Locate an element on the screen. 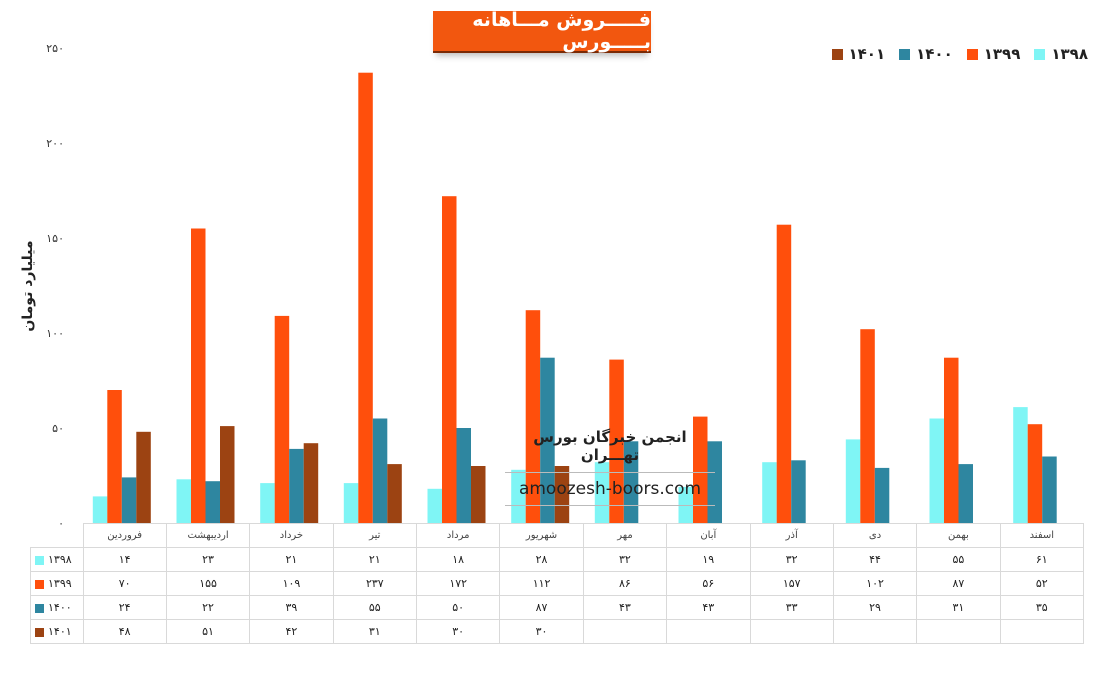  legend-item: ۱۳۹۹ is located at coordinates (993, 54).